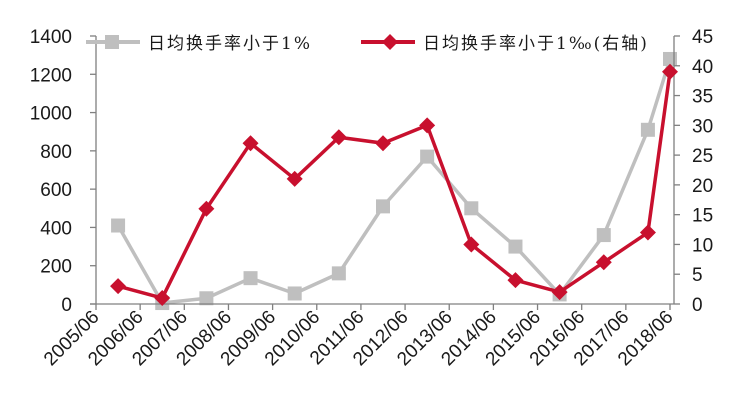  Describe the element at coordinates (66, 305) in the screenshot. I see `left-tick-label: 0` at that location.